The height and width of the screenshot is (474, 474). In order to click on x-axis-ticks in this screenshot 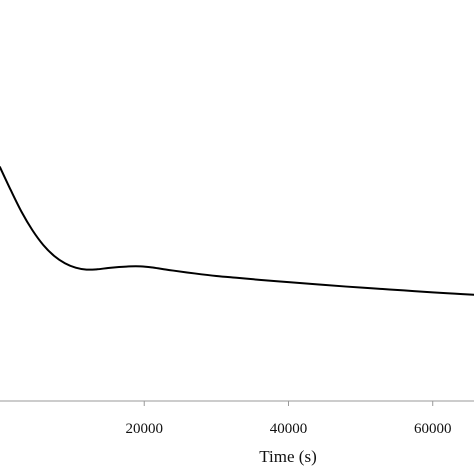, I will do `click(288, 403)`.